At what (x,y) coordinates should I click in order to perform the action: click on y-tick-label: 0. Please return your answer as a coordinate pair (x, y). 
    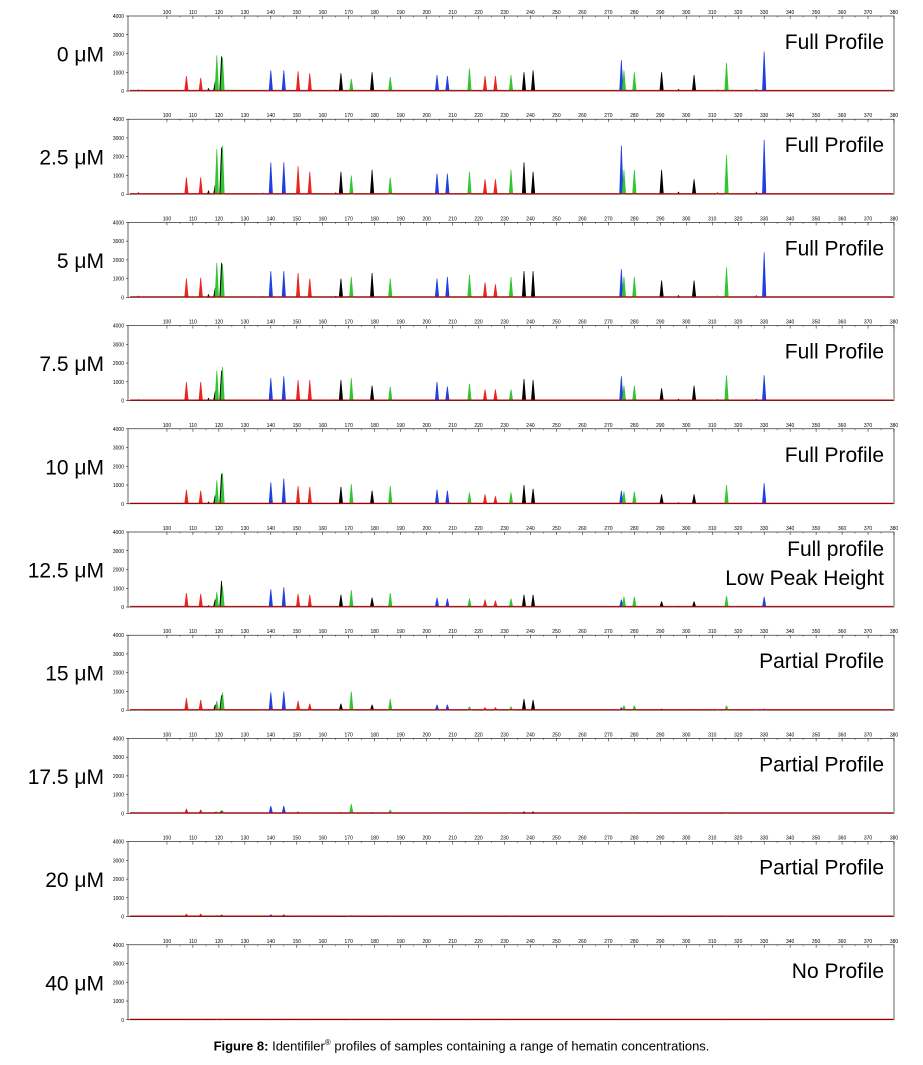
    Looking at the image, I should click on (122, 711).